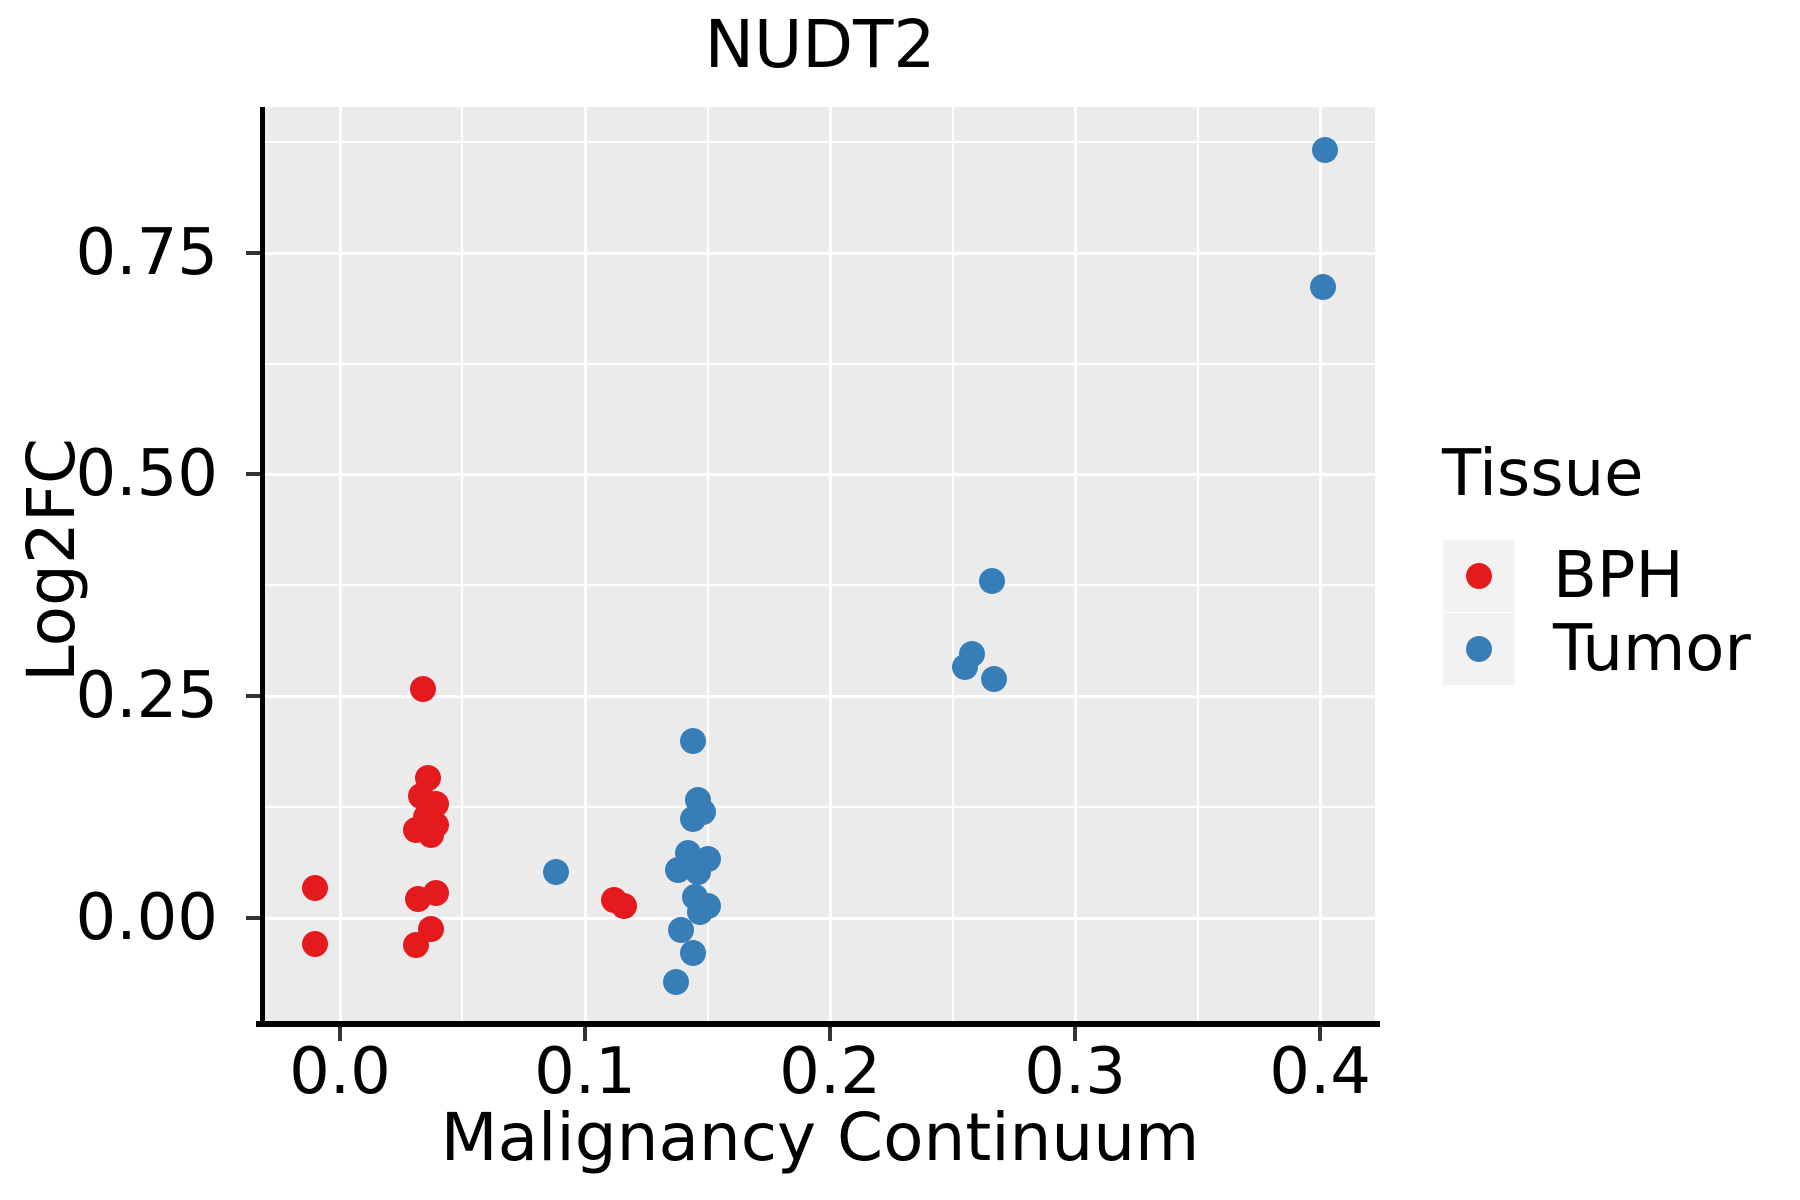 The width and height of the screenshot is (1800, 1200). I want to click on plot-title: NUDT2, so click(820, 44).